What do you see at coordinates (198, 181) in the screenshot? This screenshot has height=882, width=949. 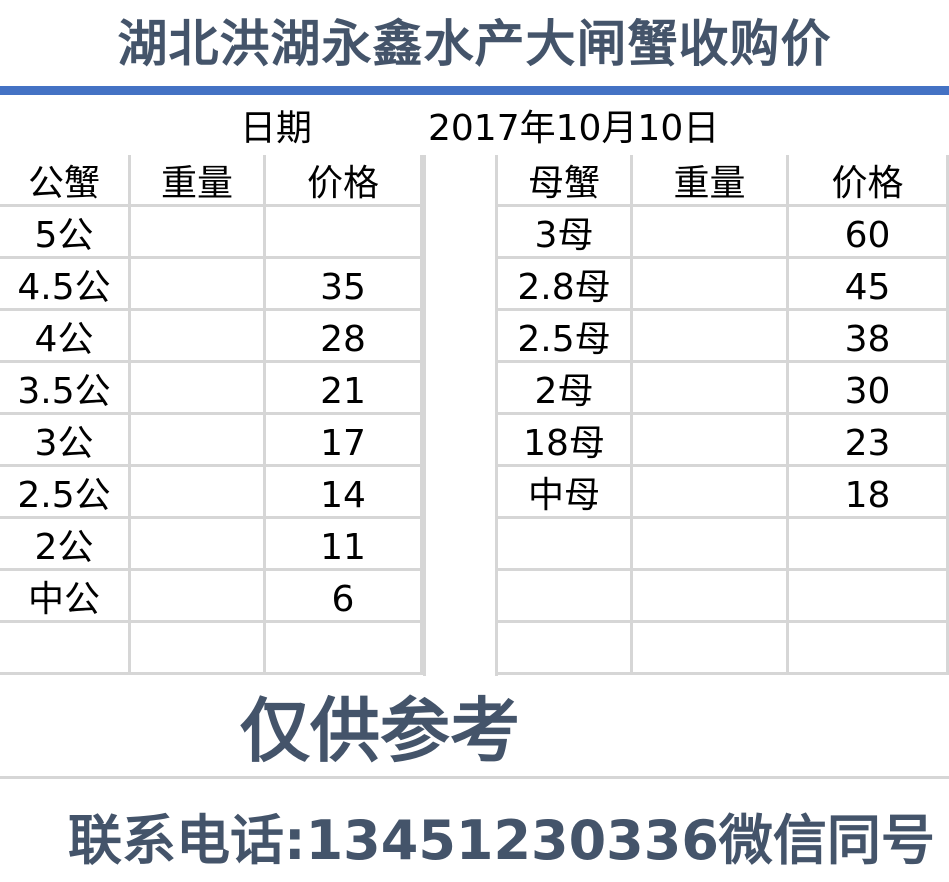 I see `male-header-cell: 重量` at bounding box center [198, 181].